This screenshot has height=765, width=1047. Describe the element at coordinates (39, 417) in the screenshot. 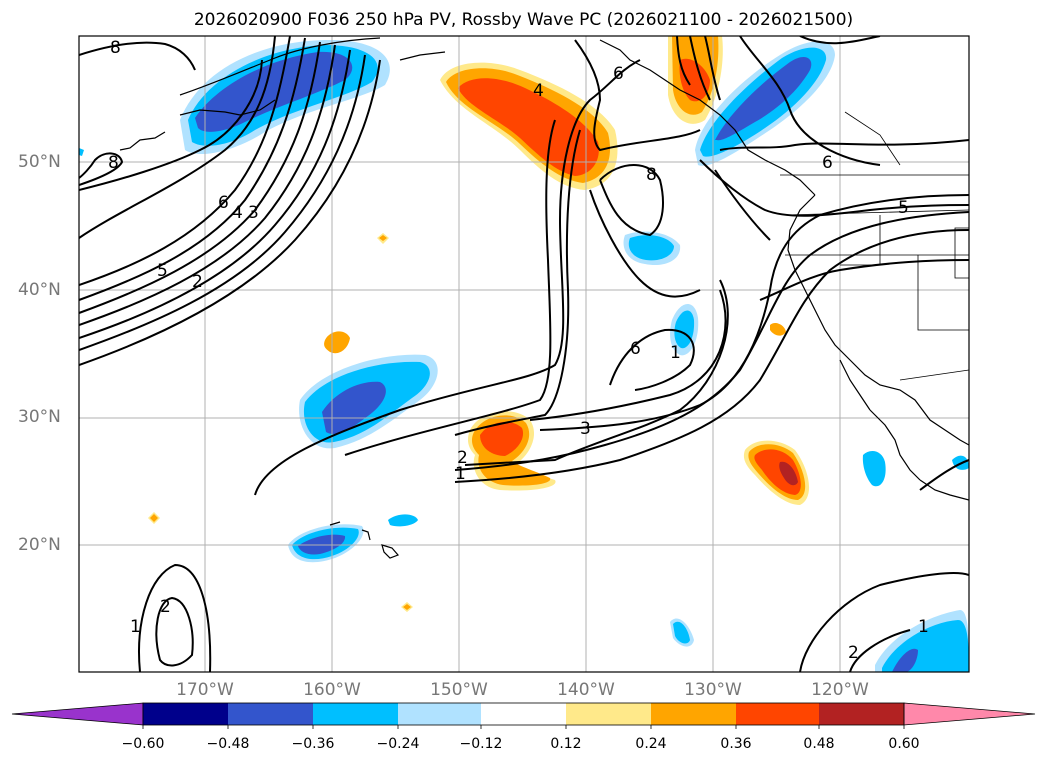

I see `lat-label: 30°N` at that location.